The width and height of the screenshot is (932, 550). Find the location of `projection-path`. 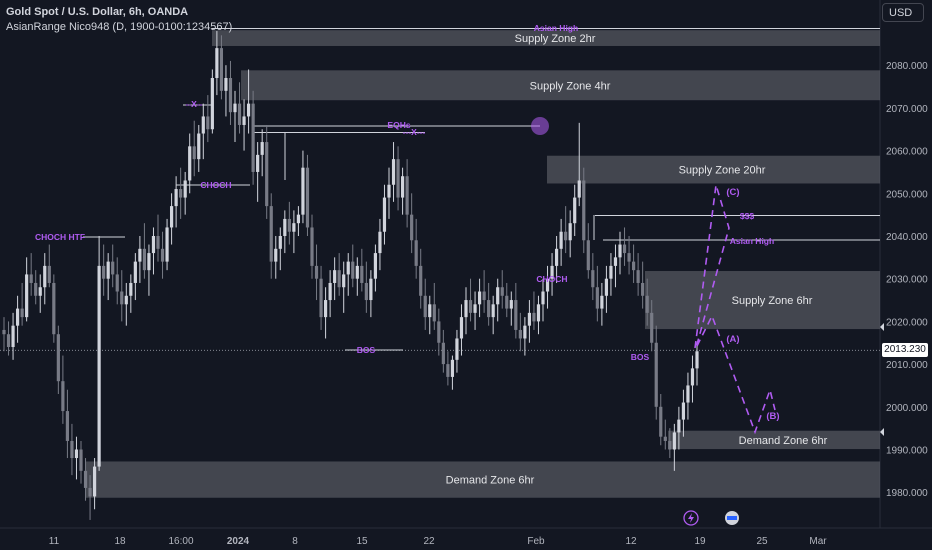

projection-path is located at coordinates (735, 309).